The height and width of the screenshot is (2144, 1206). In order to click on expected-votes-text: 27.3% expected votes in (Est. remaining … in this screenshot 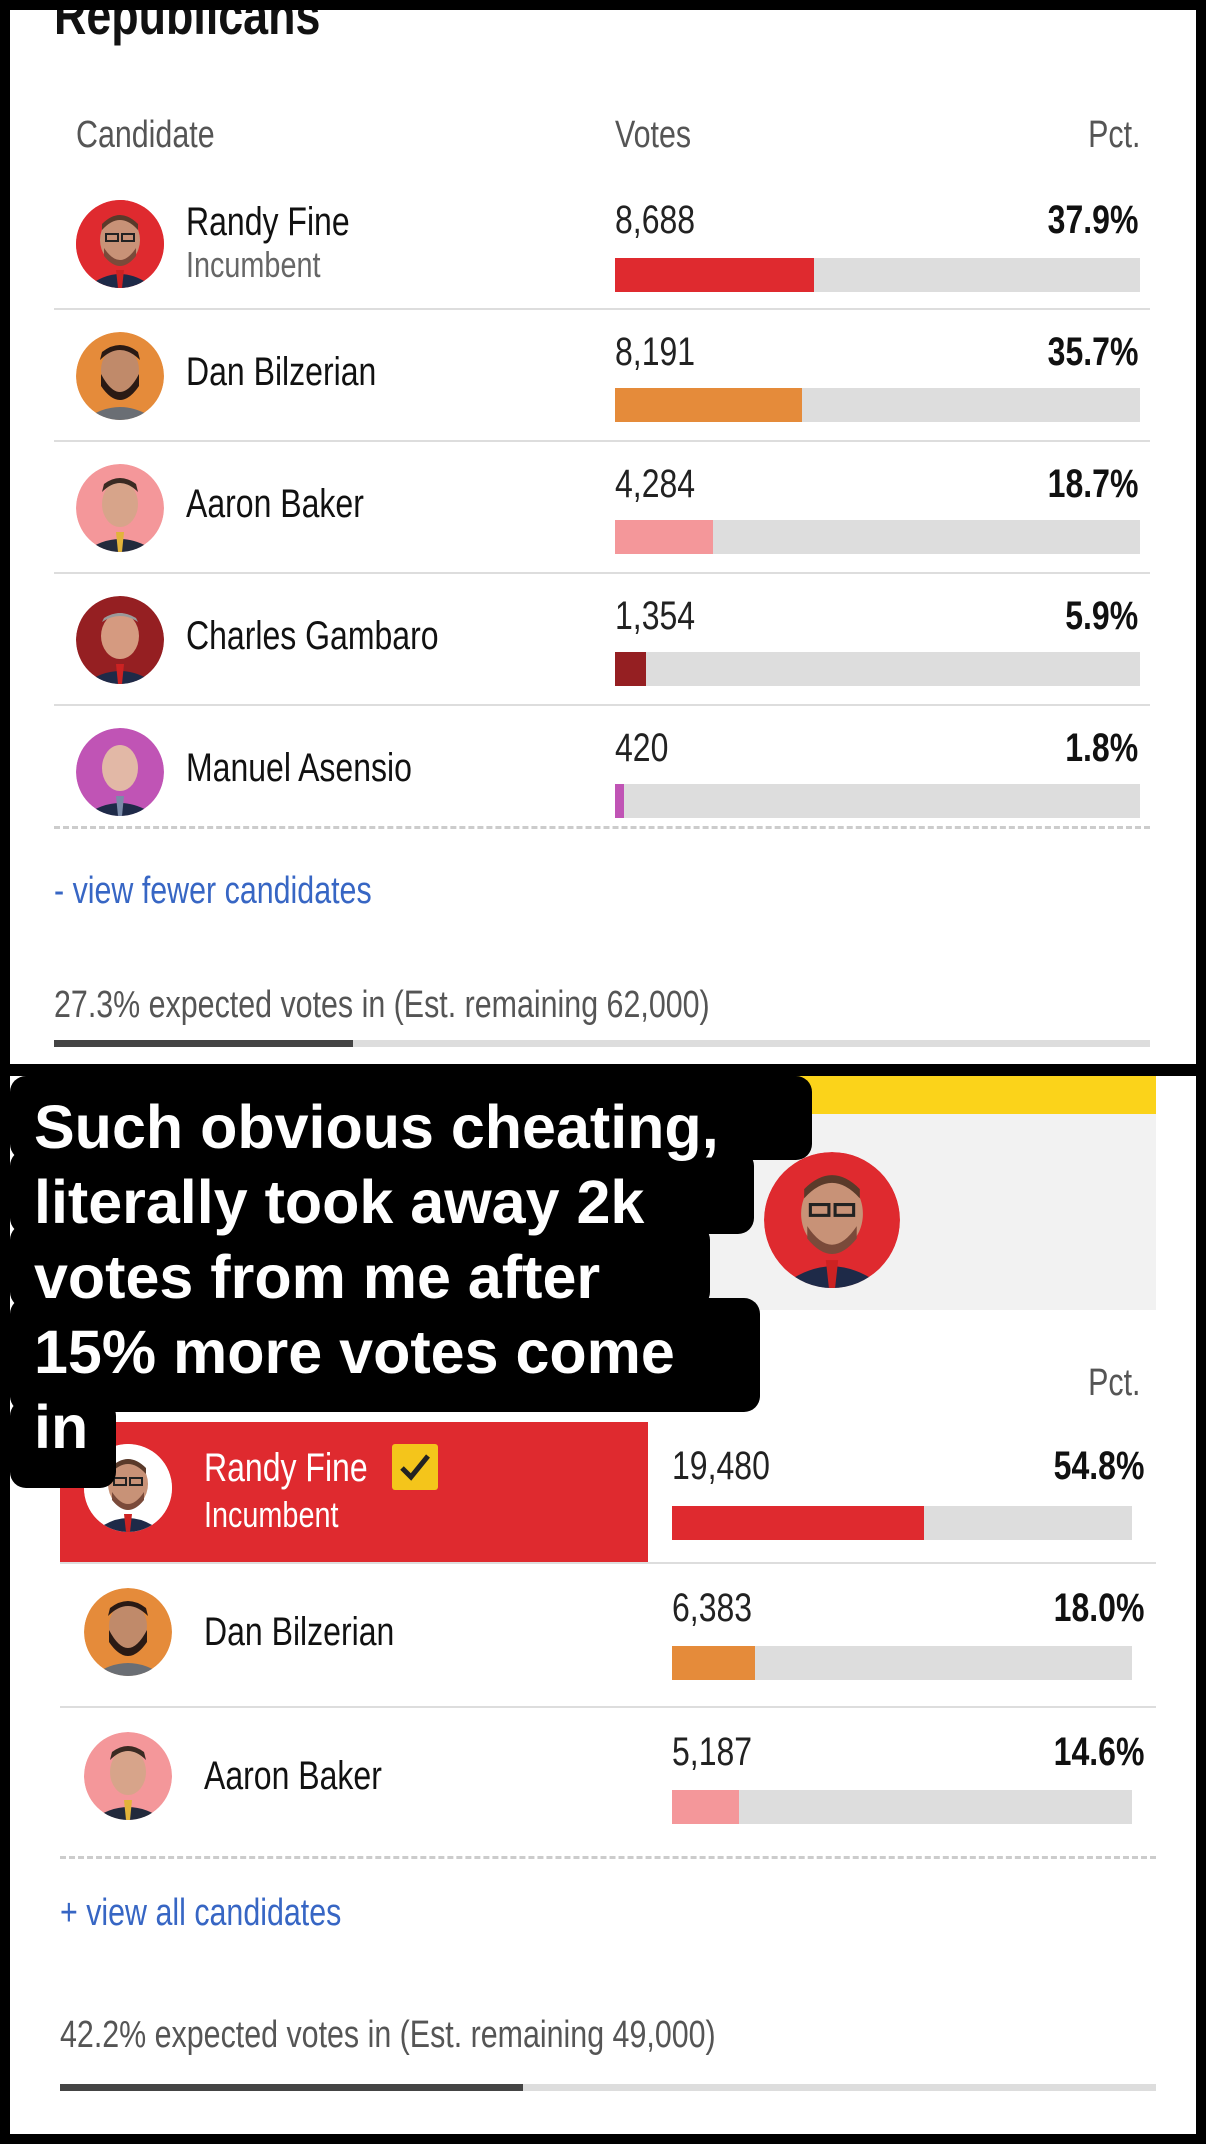, I will do `click(382, 1005)`.